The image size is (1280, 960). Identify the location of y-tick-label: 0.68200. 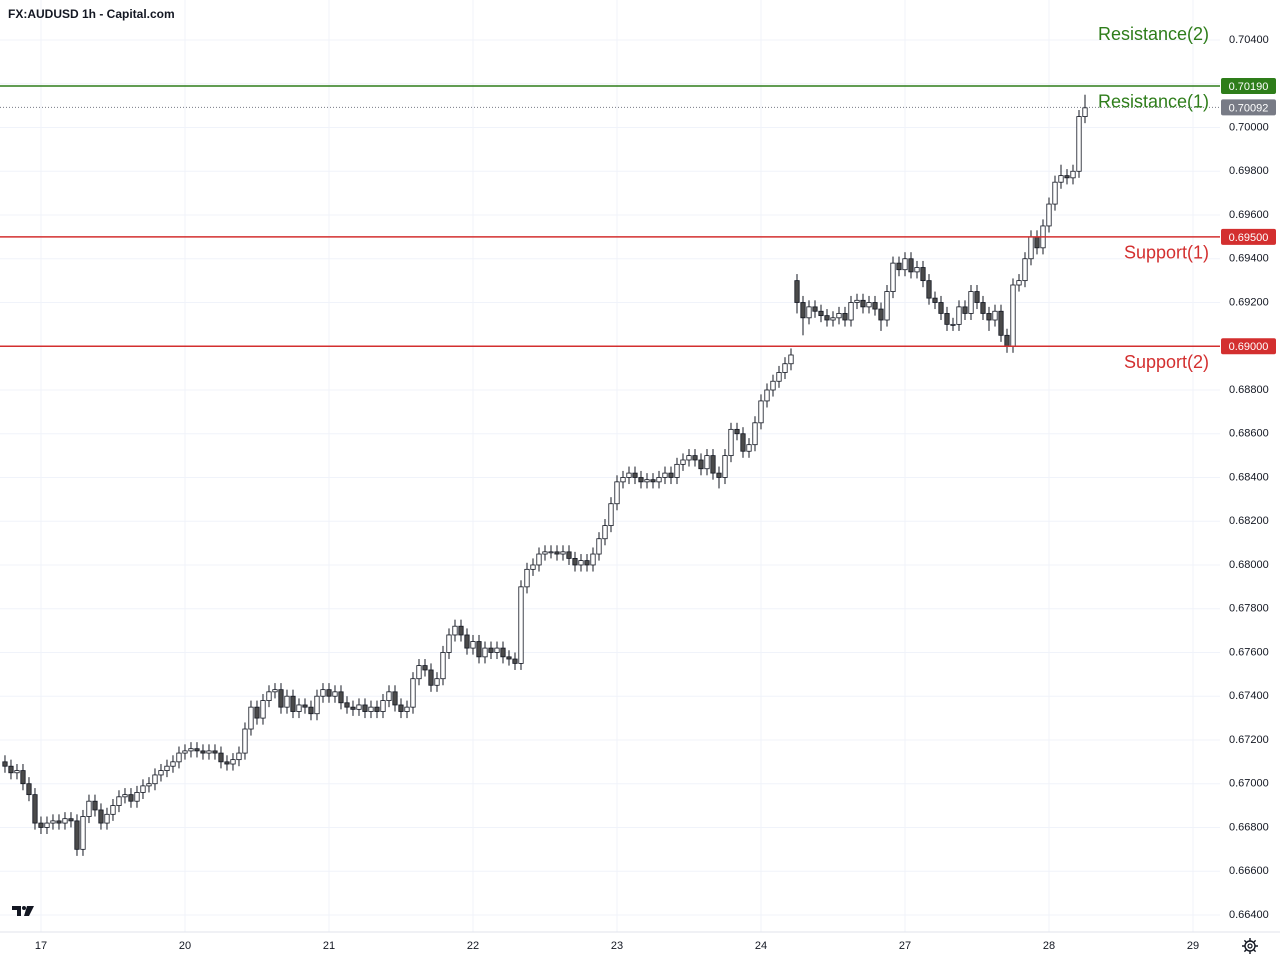
(1249, 521).